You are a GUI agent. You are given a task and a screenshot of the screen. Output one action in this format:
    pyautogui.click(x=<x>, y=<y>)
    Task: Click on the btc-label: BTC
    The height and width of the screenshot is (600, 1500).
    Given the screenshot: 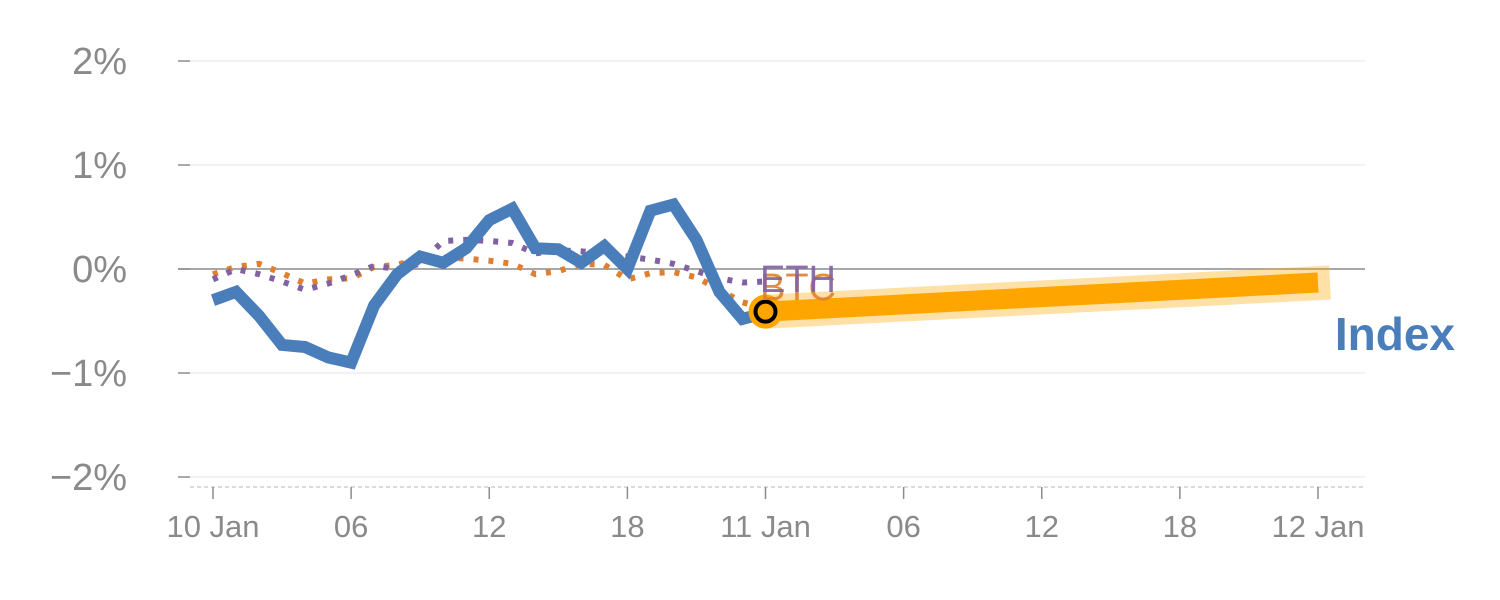 What is the action you would take?
    pyautogui.click(x=798, y=288)
    